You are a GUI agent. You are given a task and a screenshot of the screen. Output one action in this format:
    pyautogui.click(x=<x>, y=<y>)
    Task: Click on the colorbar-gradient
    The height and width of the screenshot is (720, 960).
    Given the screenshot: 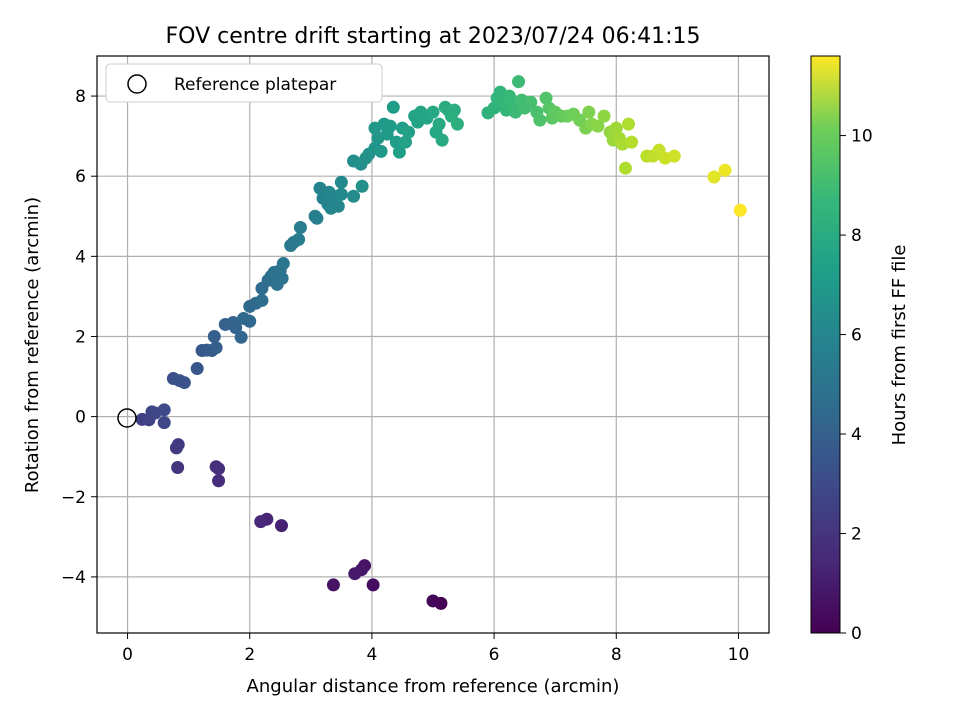 What is the action you would take?
    pyautogui.click(x=825, y=344)
    